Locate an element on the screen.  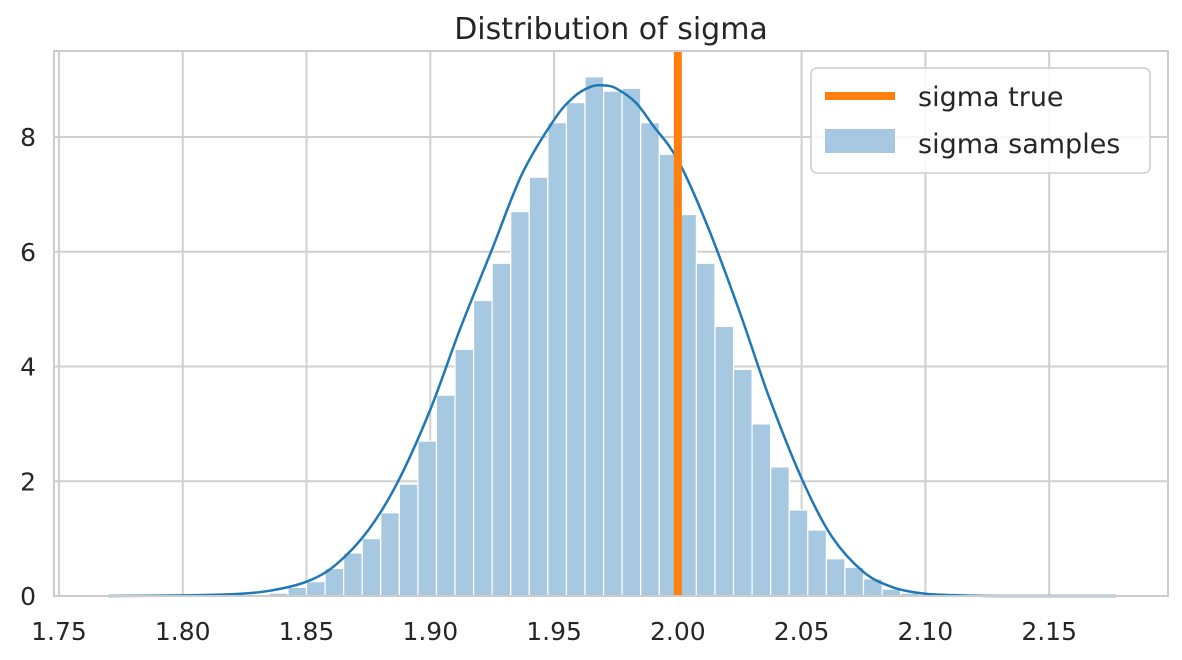
chart-title: Distribution of sigma is located at coordinates (611, 29).